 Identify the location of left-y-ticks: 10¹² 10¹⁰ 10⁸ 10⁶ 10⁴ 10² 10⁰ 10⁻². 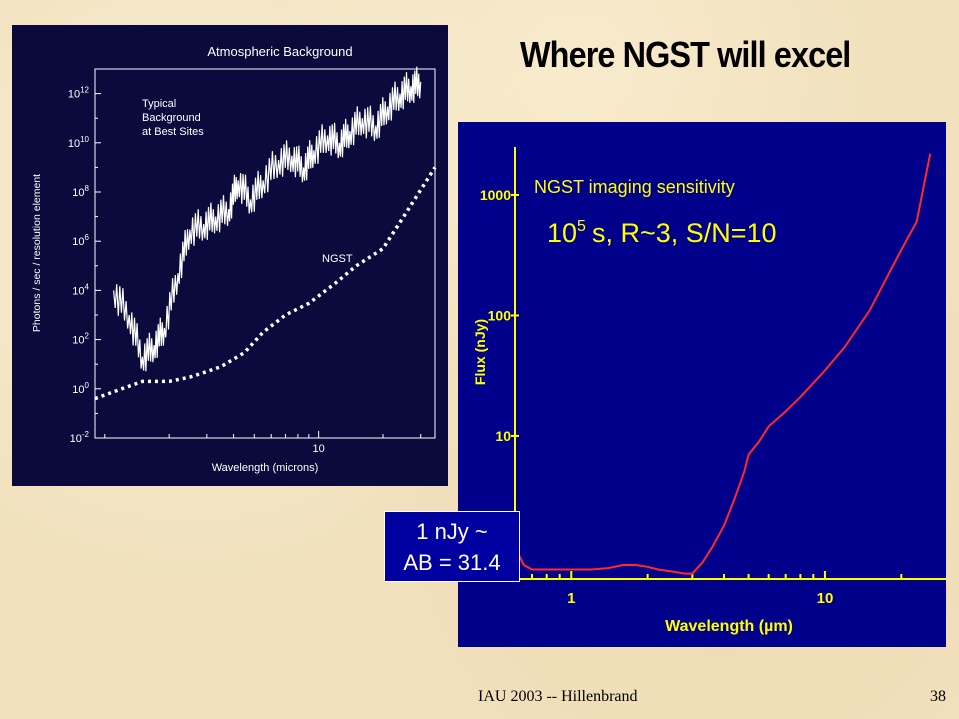
(84, 265).